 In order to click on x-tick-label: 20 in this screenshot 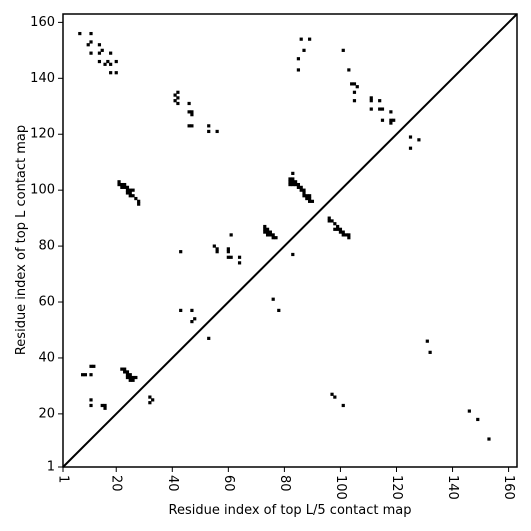, I will do `click(116, 483)`.